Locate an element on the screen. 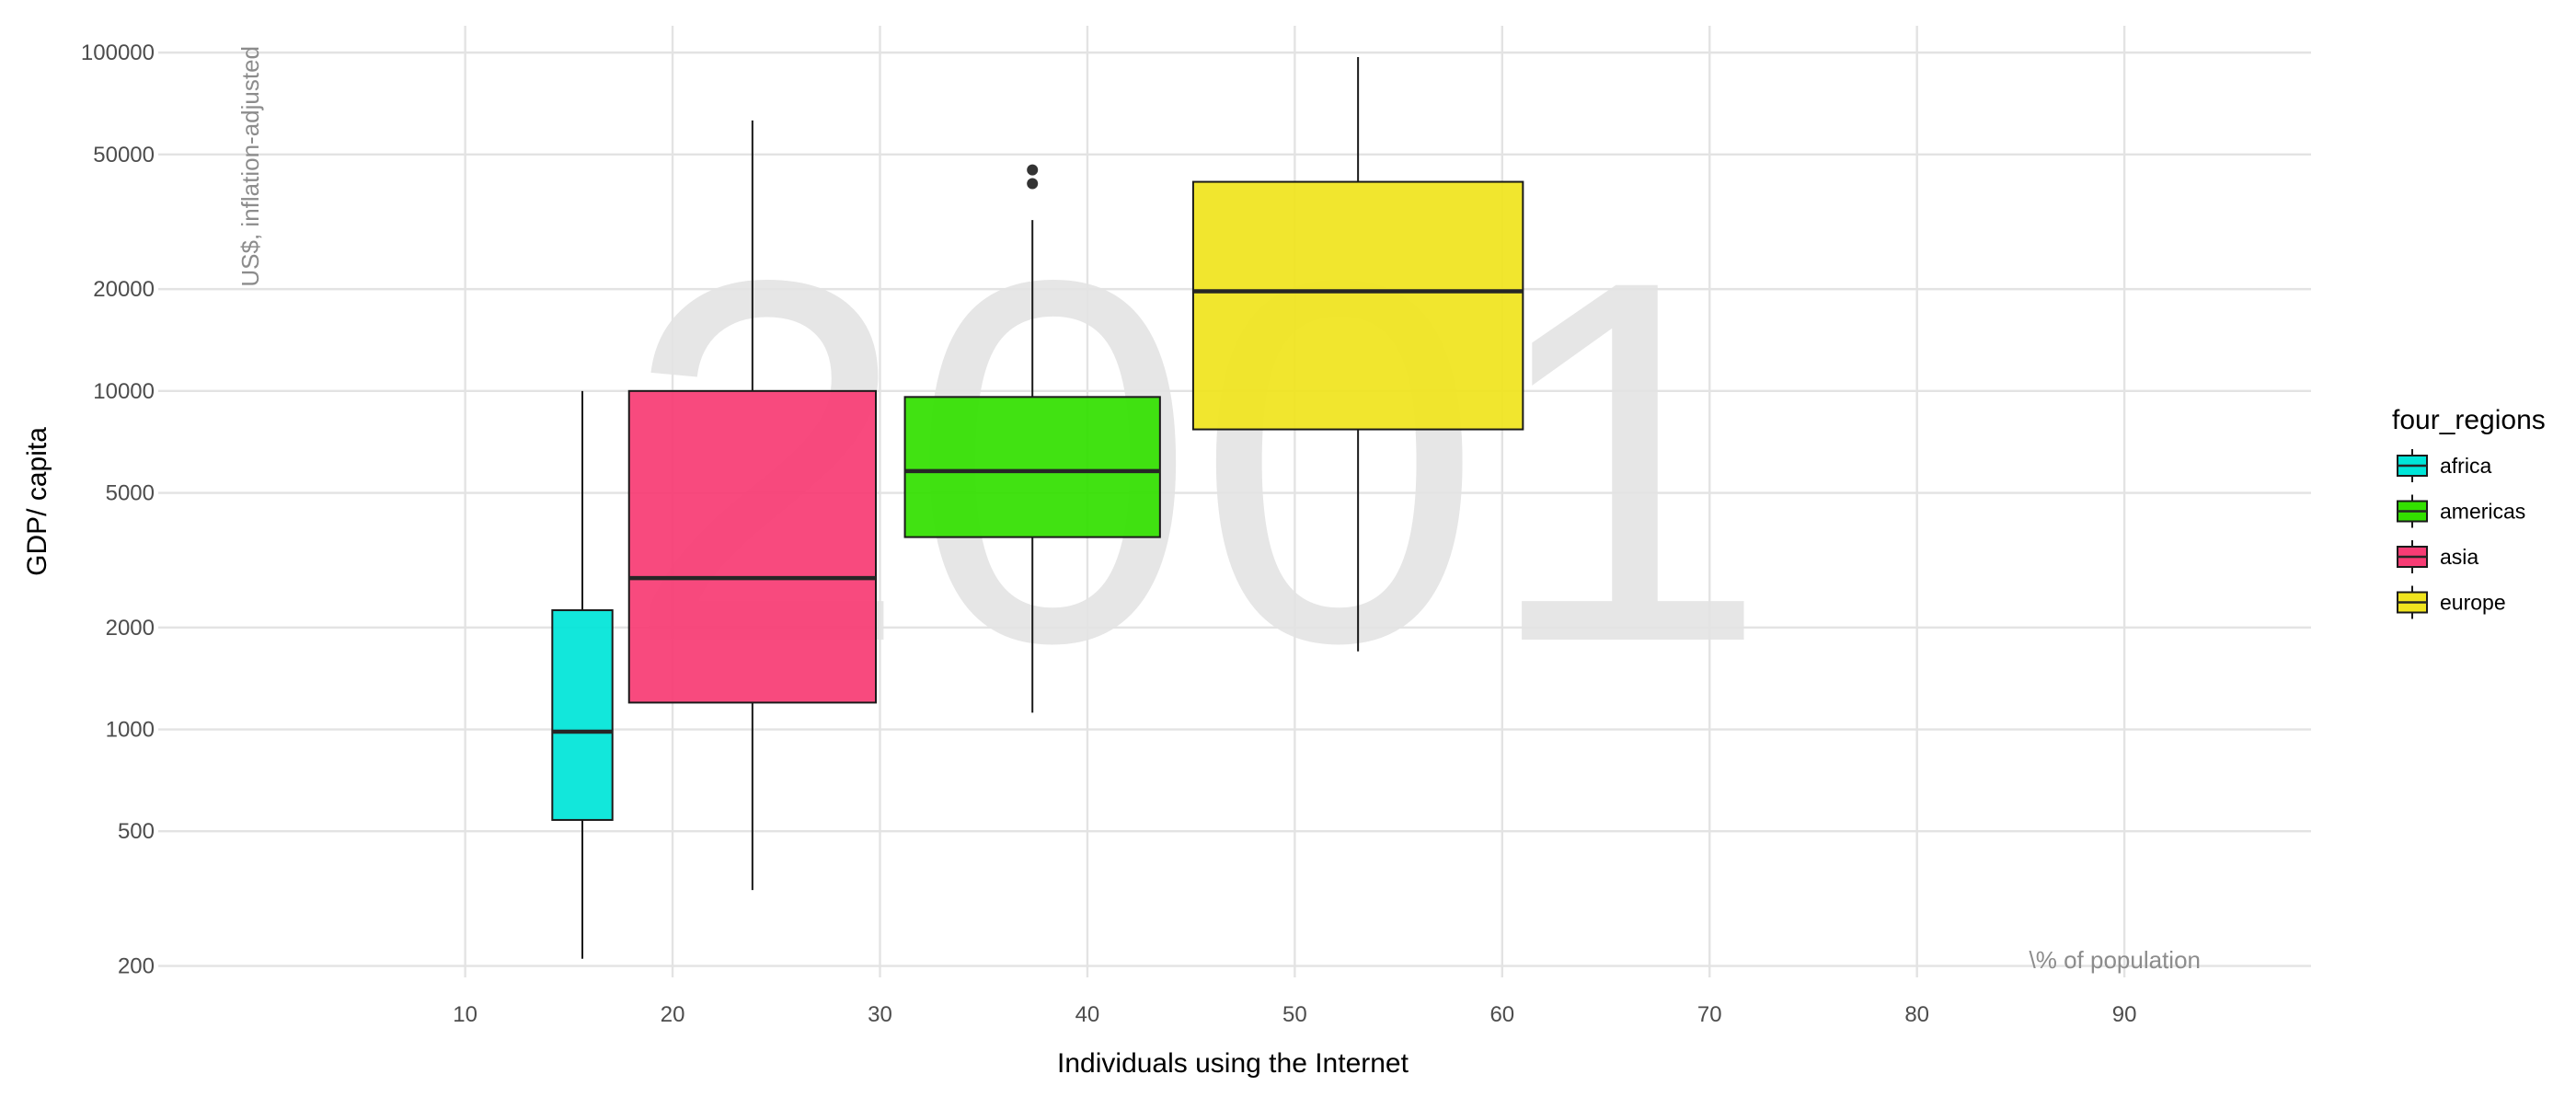 This screenshot has height=1109, width=2576. y-tick-label-100000: 100000 is located at coordinates (118, 52).